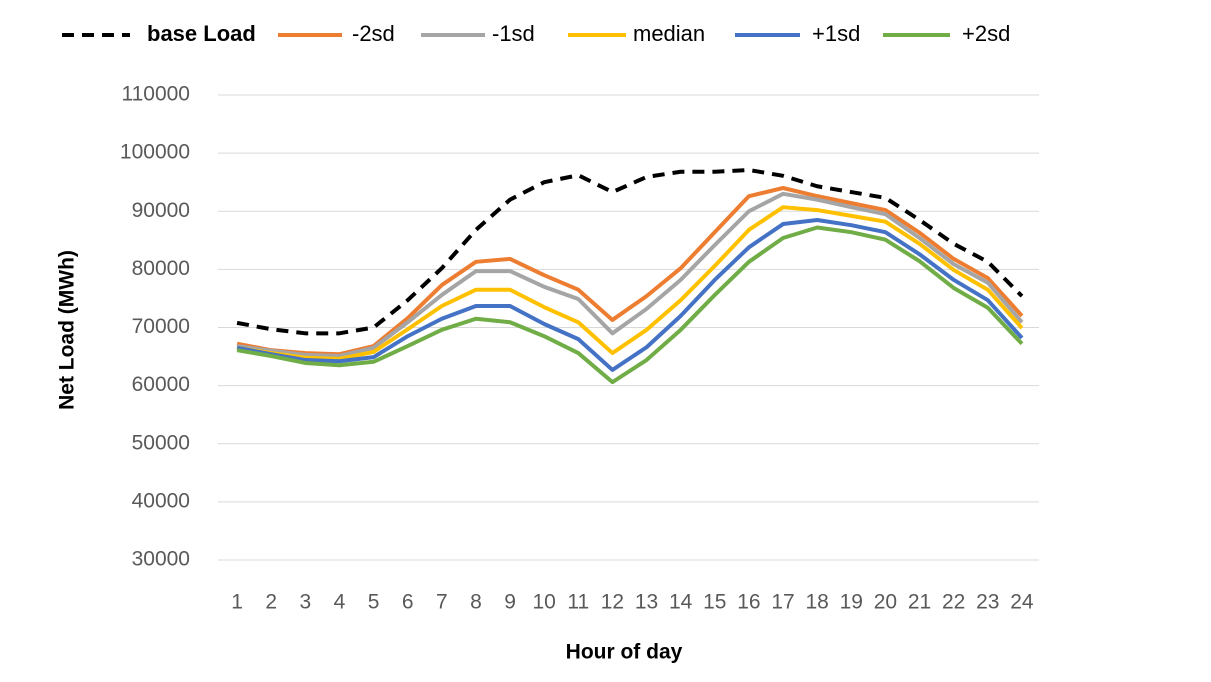 This screenshot has width=1211, height=682. I want to click on x-tick-label: 2, so click(271, 602).